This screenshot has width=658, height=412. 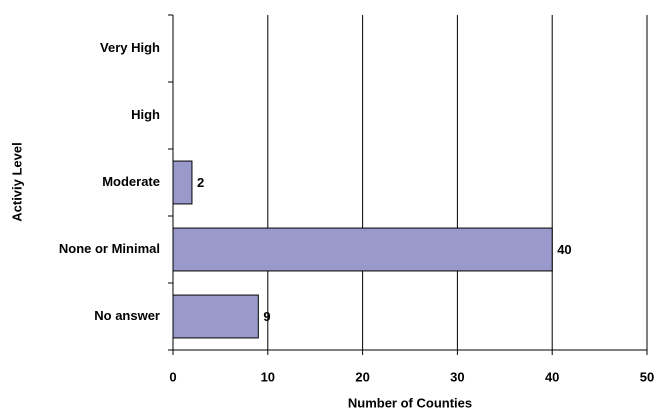 I want to click on value-label: 40, so click(x=564, y=249).